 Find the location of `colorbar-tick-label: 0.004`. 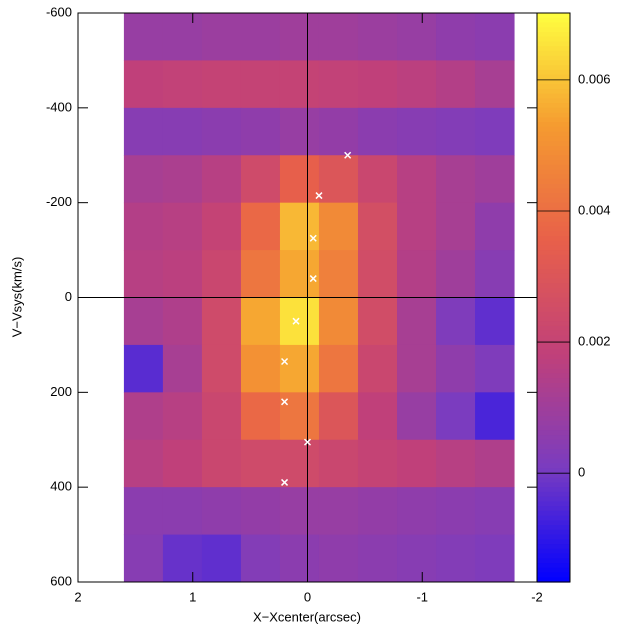

colorbar-tick-label: 0.004 is located at coordinates (594, 209).